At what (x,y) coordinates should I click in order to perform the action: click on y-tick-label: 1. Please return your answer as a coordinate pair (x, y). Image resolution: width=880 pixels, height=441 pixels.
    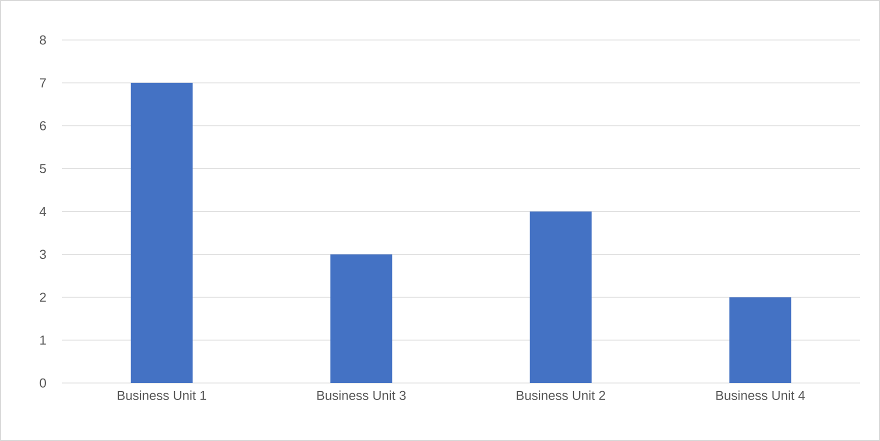
    Looking at the image, I should click on (43, 340).